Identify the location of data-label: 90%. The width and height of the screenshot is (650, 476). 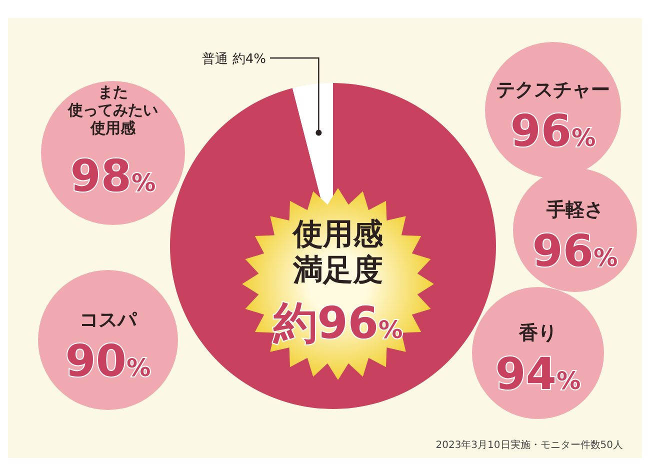
(108, 361).